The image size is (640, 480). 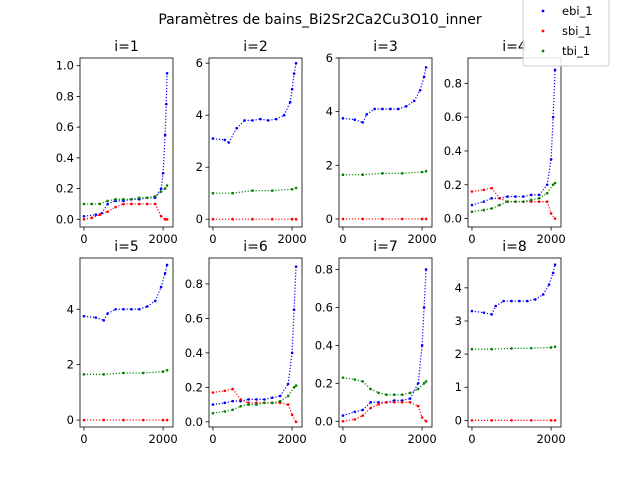 What do you see at coordinates (566, 33) in the screenshot?
I see `legend-box` at bounding box center [566, 33].